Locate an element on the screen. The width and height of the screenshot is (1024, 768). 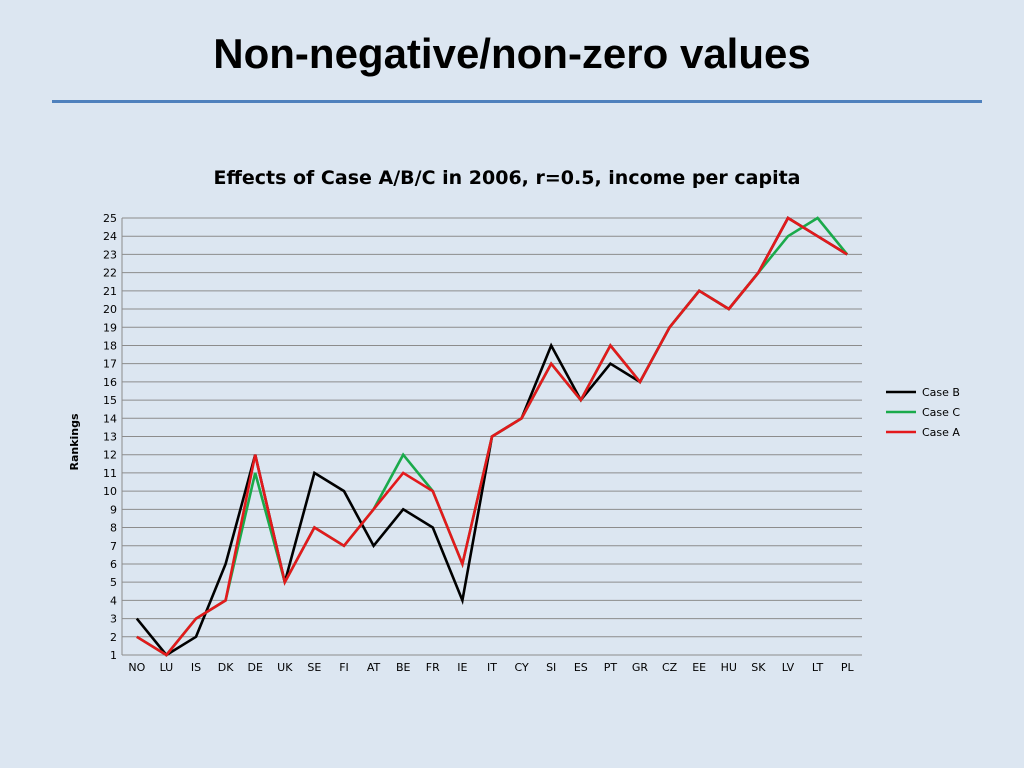
y-tick-label: 12 is located at coordinates (110, 455).